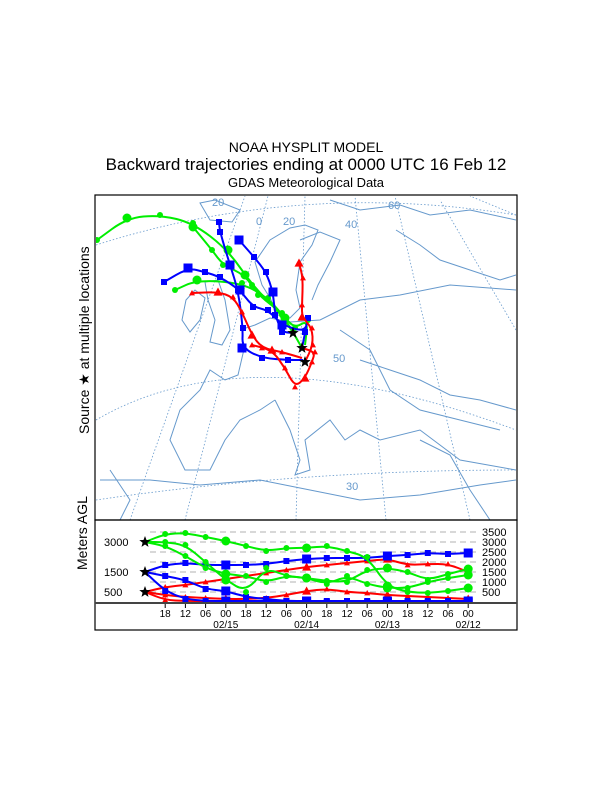 The height and width of the screenshot is (792, 612). Describe the element at coordinates (327, 614) in the screenshot. I see `time-tick-label: 18` at that location.